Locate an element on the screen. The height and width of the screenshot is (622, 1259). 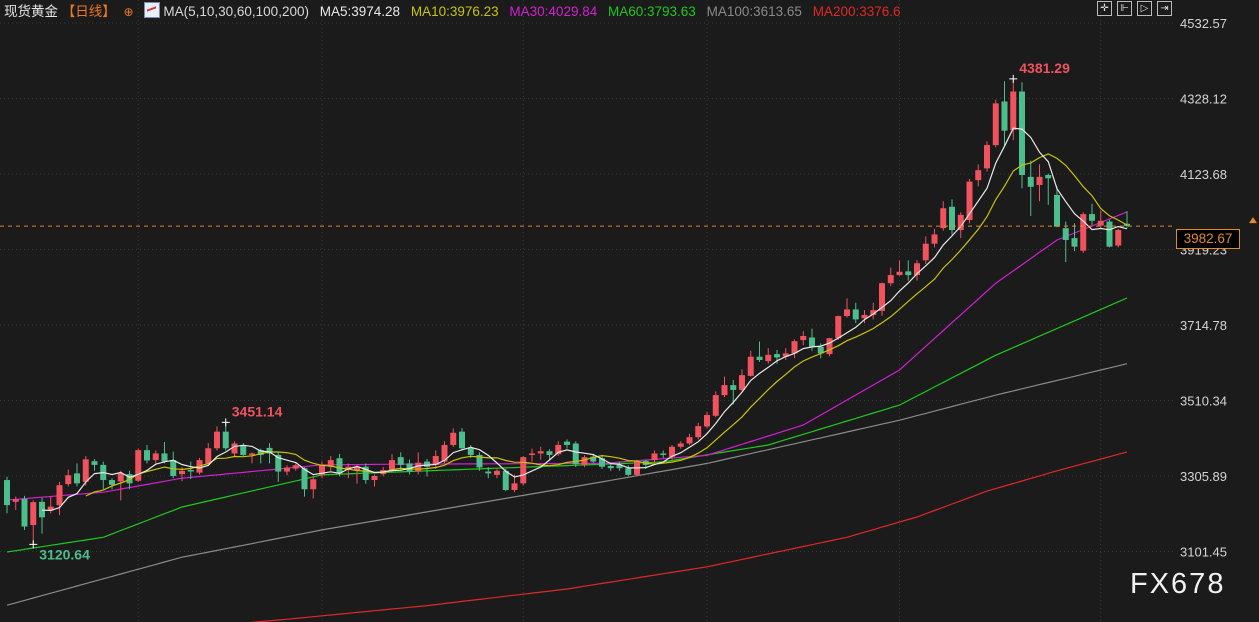
play-icon: ▷ is located at coordinates (1144, 8).